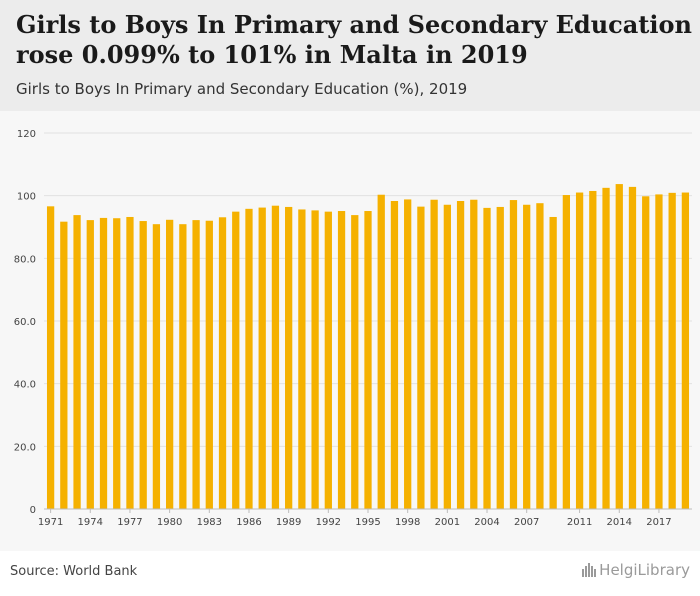 The image size is (700, 596). What do you see at coordinates (486, 522) in the screenshot?
I see `x-tick-label: 2004` at bounding box center [486, 522].